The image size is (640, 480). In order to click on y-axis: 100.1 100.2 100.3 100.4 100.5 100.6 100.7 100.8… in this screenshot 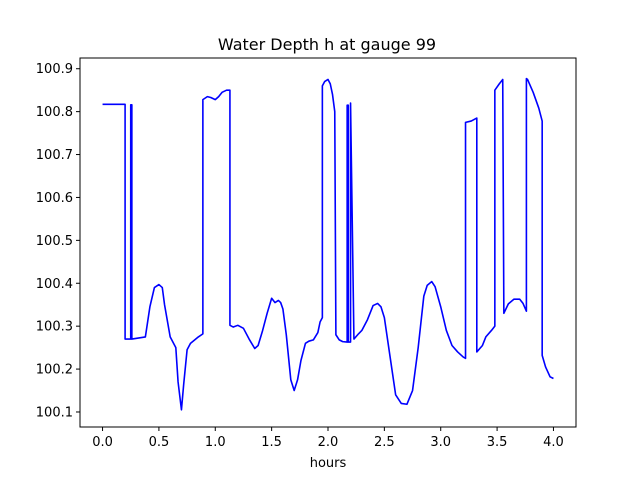, I will do `click(58, 241)`.